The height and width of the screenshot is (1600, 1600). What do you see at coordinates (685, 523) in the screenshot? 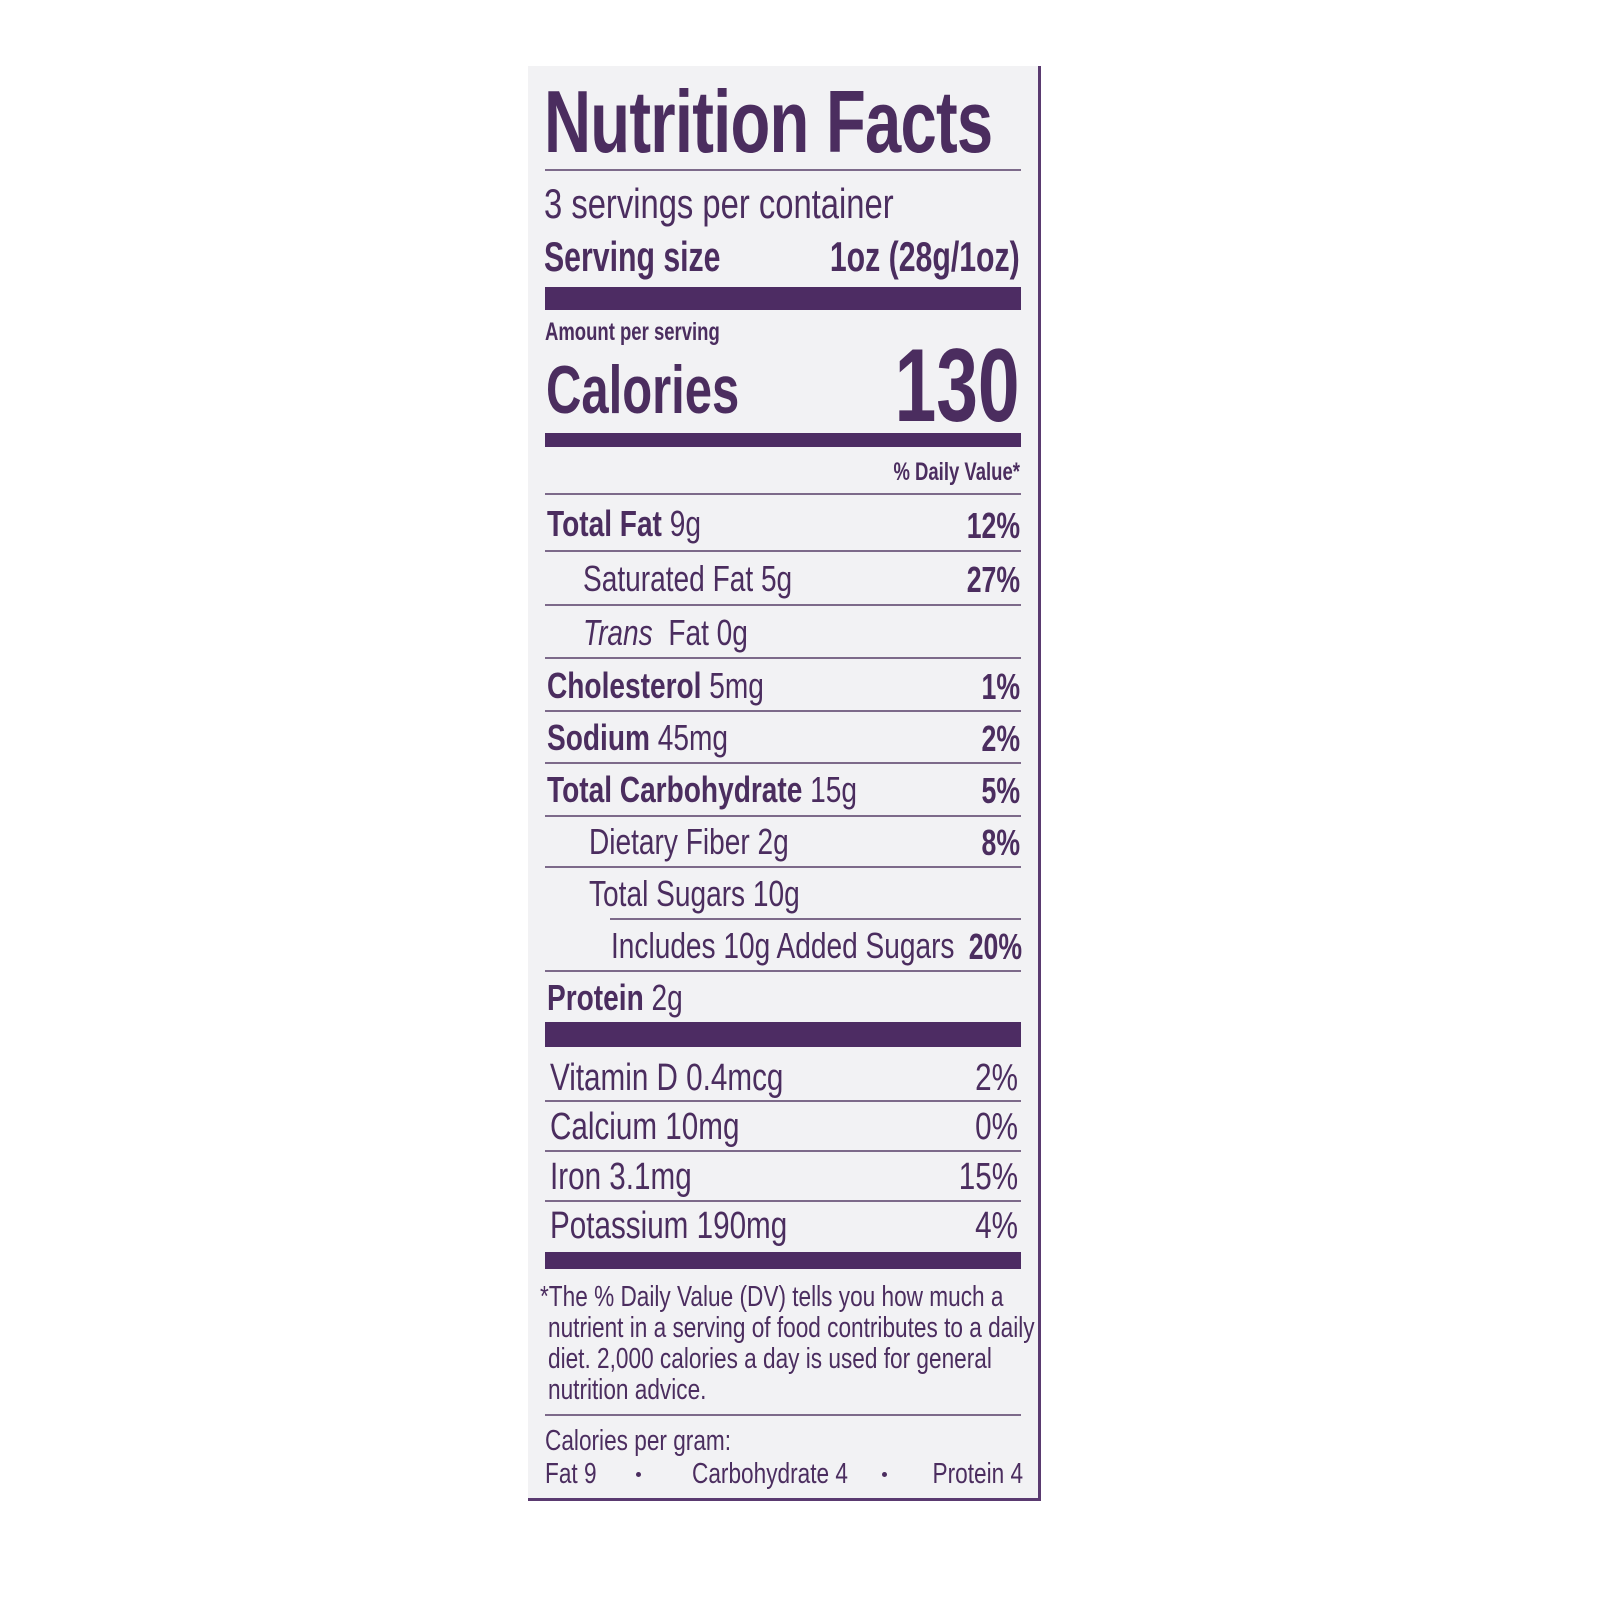
I see `nutrient-amount: 9g` at bounding box center [685, 523].